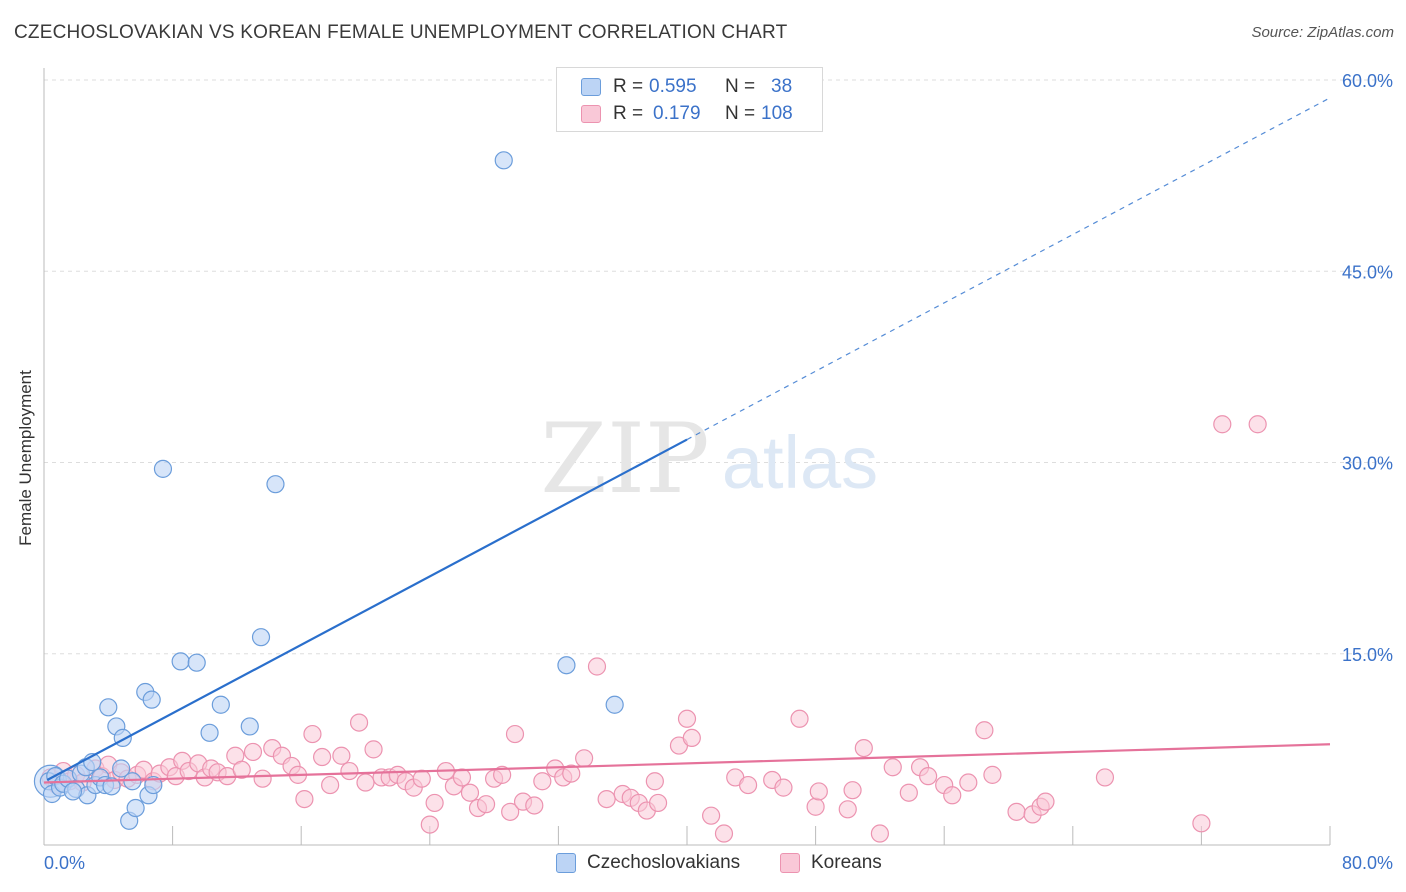  Describe the element at coordinates (1322, 32) in the screenshot. I see `source-label: Source: ZipAtlas.com` at that location.